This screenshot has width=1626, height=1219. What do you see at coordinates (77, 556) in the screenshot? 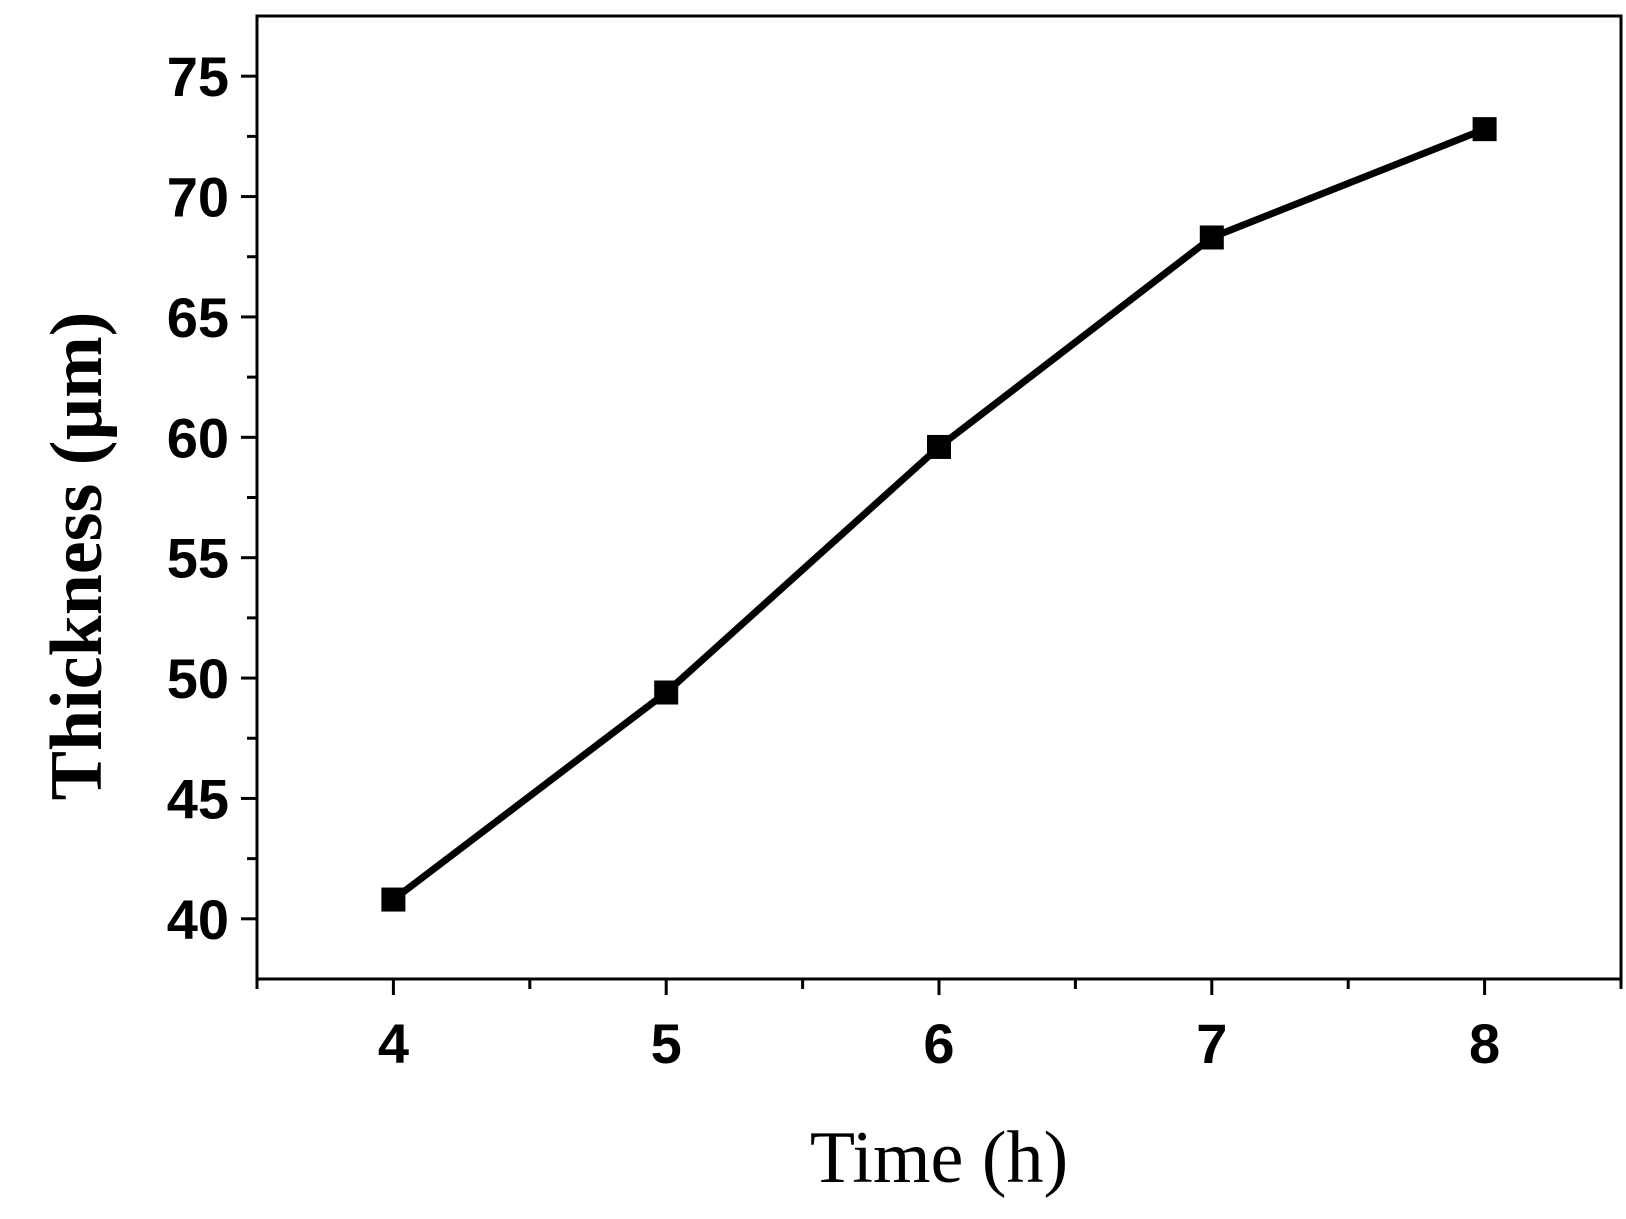
I see `y-axis-title: Thickness (µm)` at bounding box center [77, 556].